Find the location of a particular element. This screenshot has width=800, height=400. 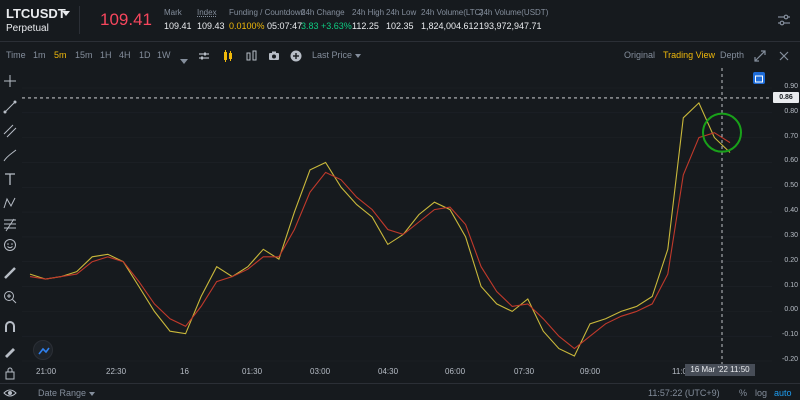

y-tick-label: -0.20 is located at coordinates (790, 359).